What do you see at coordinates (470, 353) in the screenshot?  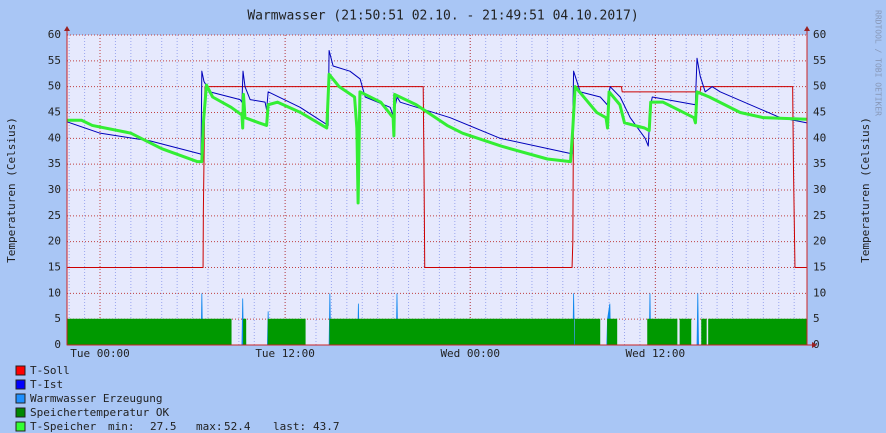 I see `x-tick-label: Wed 00:00` at bounding box center [470, 353].